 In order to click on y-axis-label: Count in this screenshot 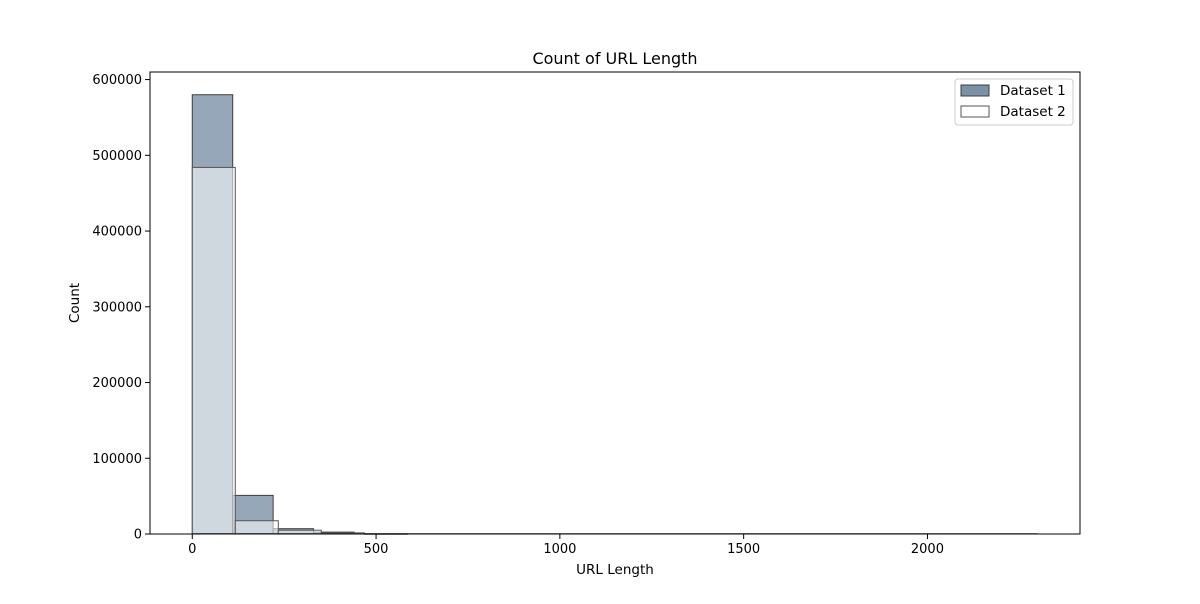, I will do `click(75, 303)`.